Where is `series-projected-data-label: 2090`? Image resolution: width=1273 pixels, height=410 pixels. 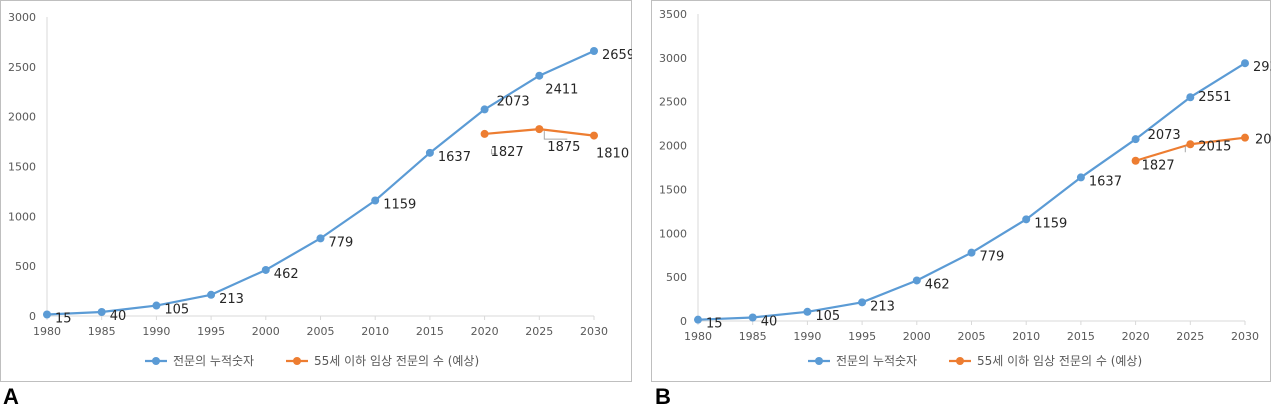 series-projected-data-label: 2090 is located at coordinates (1263, 140).